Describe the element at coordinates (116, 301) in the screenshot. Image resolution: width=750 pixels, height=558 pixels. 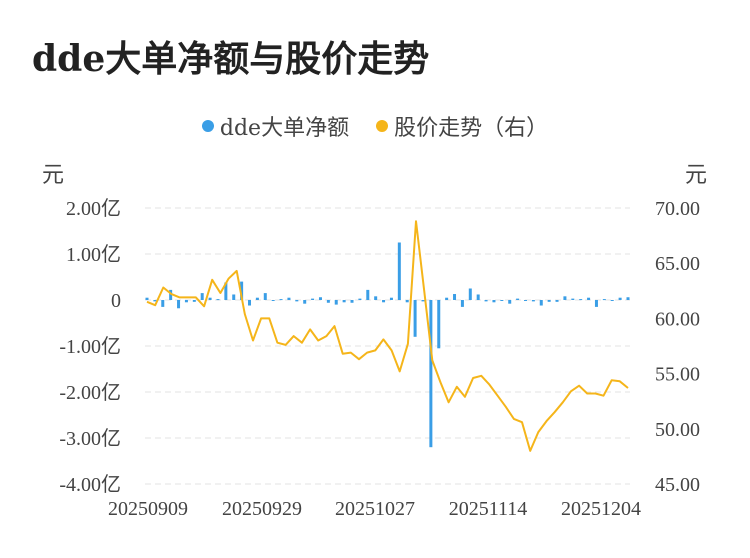
I see `left-tick-label: 0` at that location.